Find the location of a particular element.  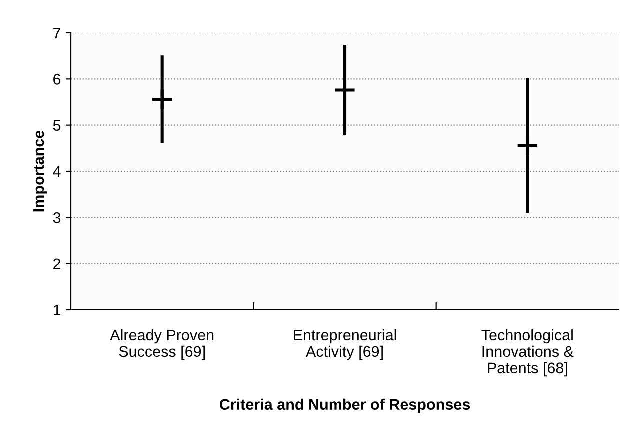

y-tick-label: 7 is located at coordinates (57, 33).